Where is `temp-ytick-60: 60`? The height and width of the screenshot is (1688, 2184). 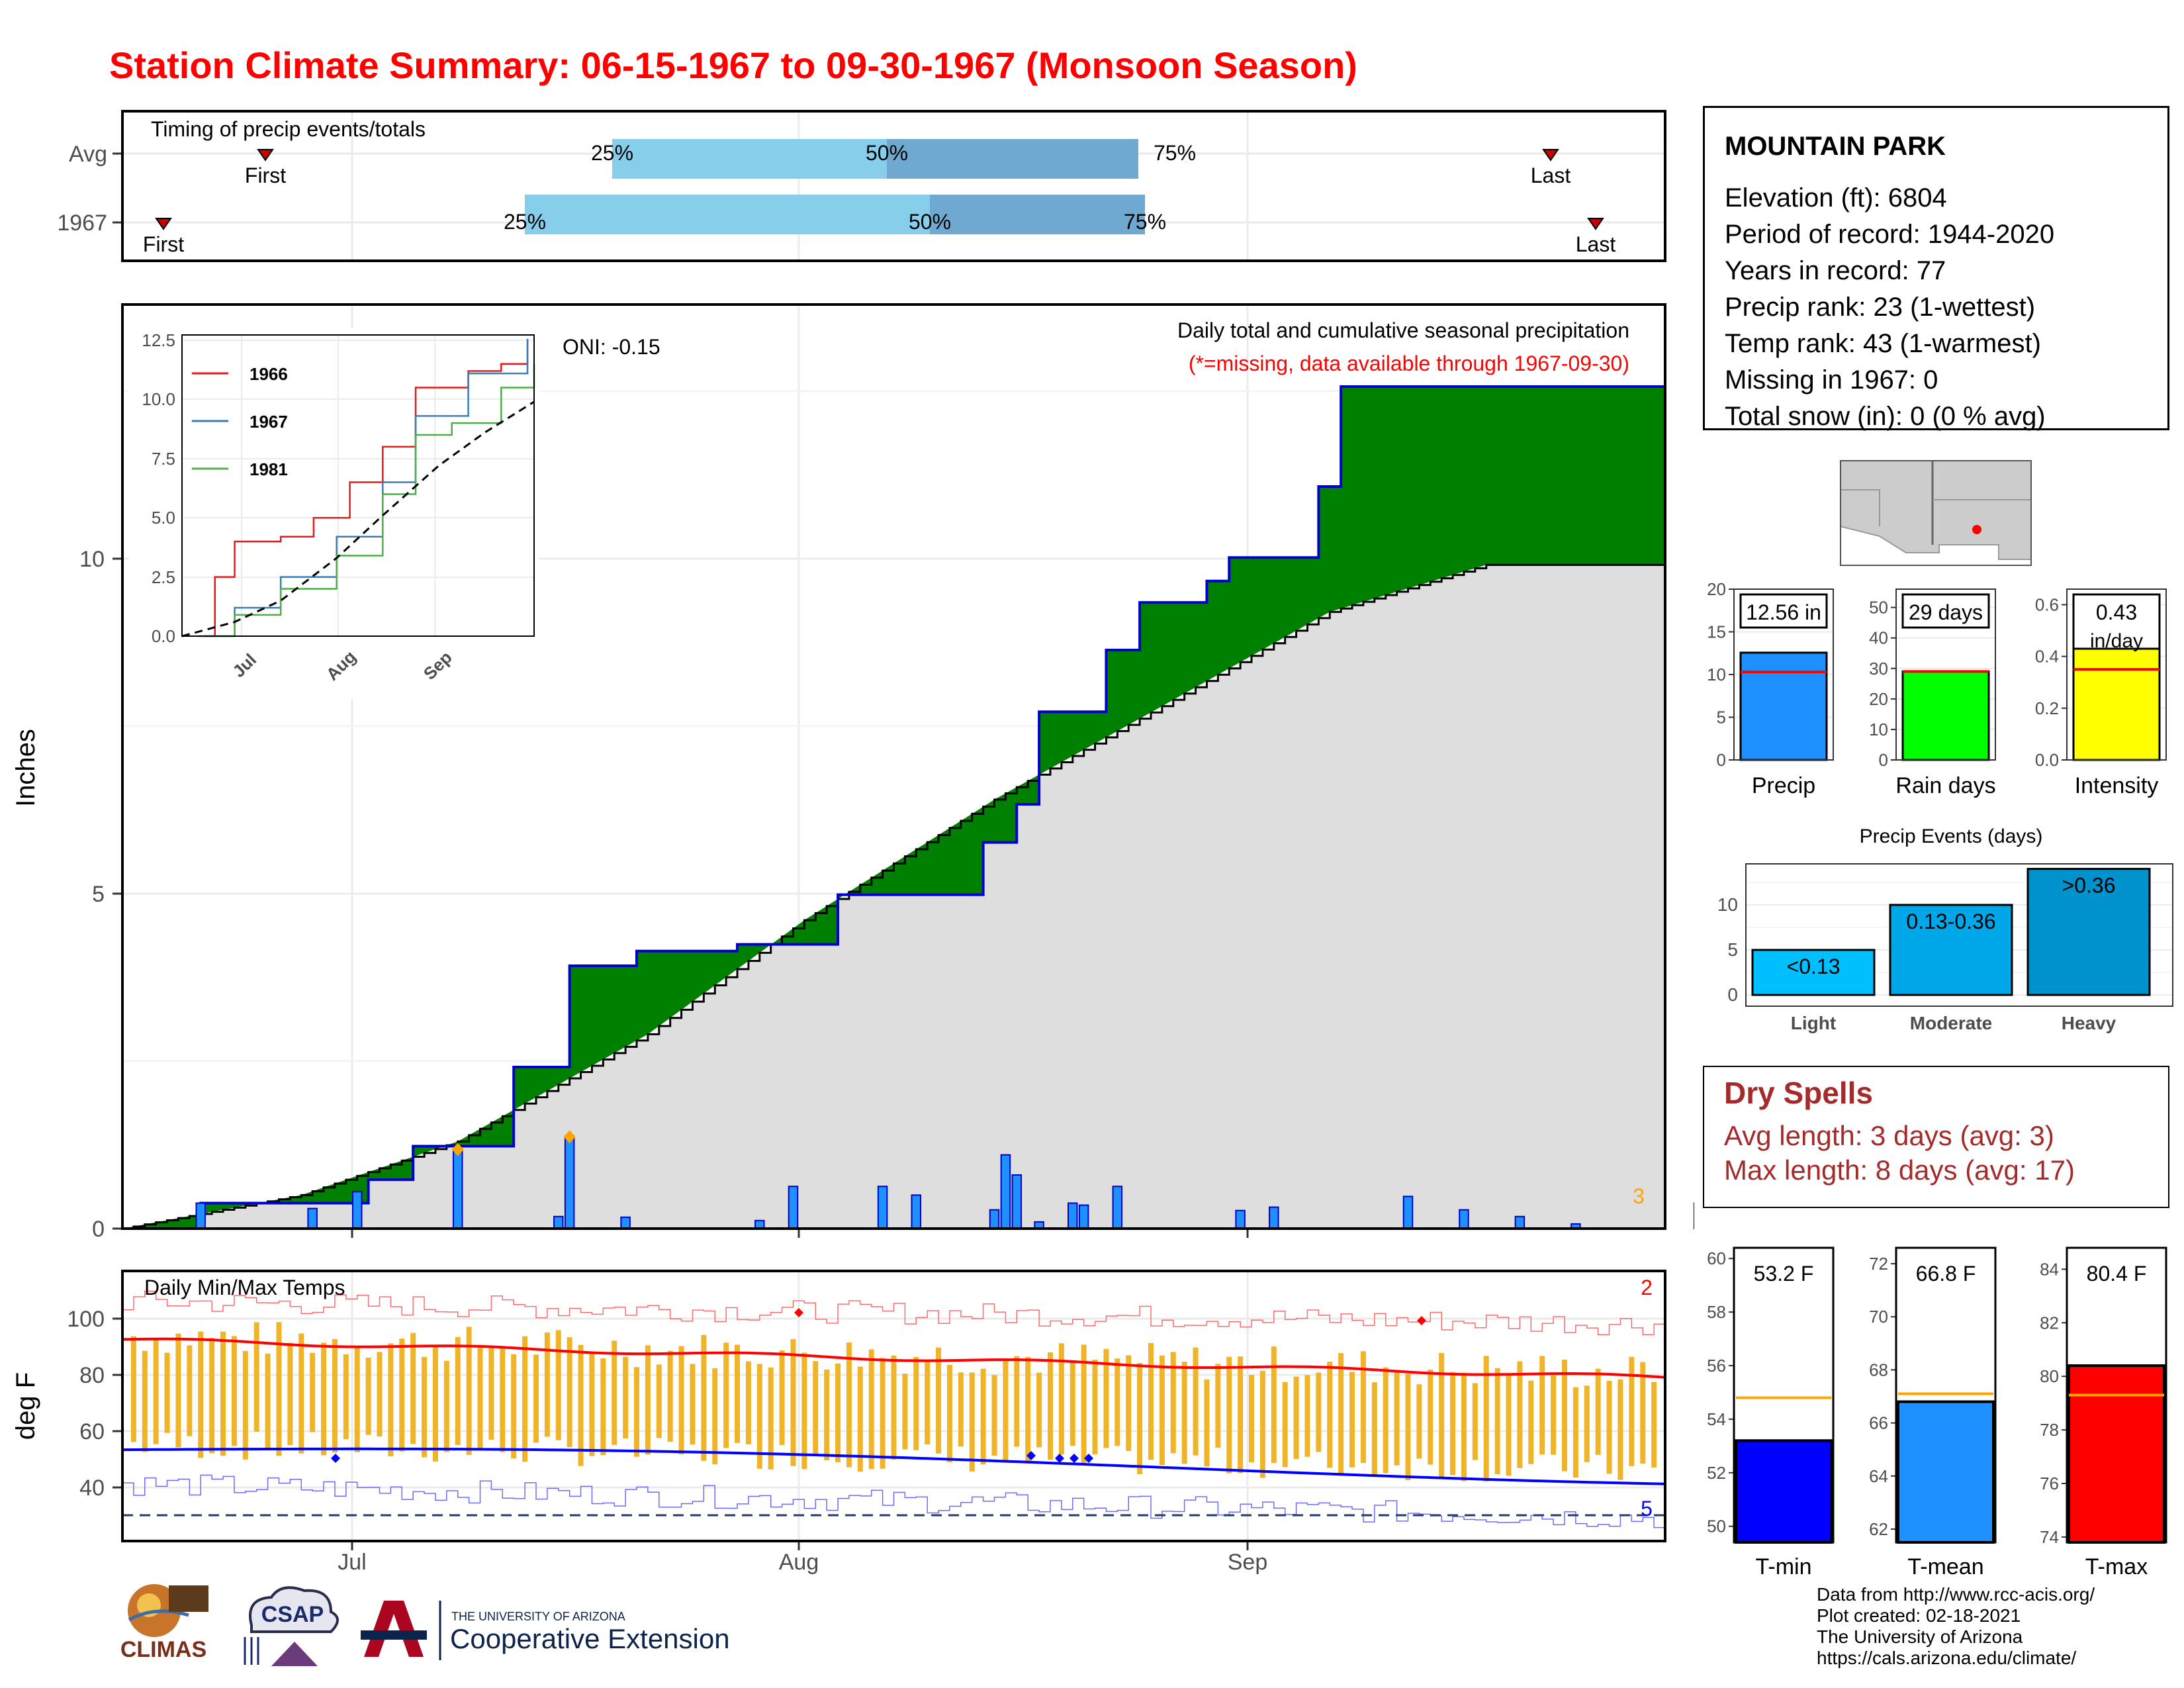
temp-ytick-60: 60 is located at coordinates (92, 1431).